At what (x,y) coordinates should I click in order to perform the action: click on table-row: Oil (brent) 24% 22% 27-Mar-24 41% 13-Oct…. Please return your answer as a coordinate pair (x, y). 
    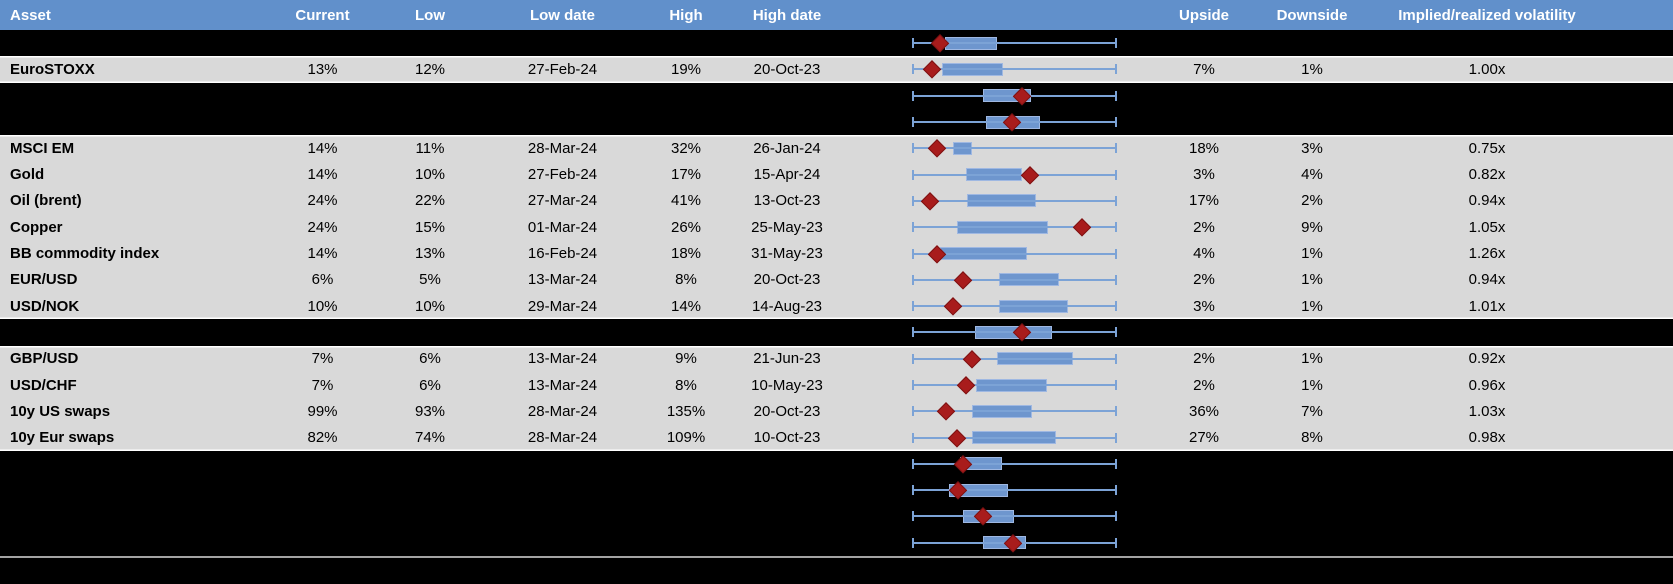
    Looking at the image, I should click on (836, 201).